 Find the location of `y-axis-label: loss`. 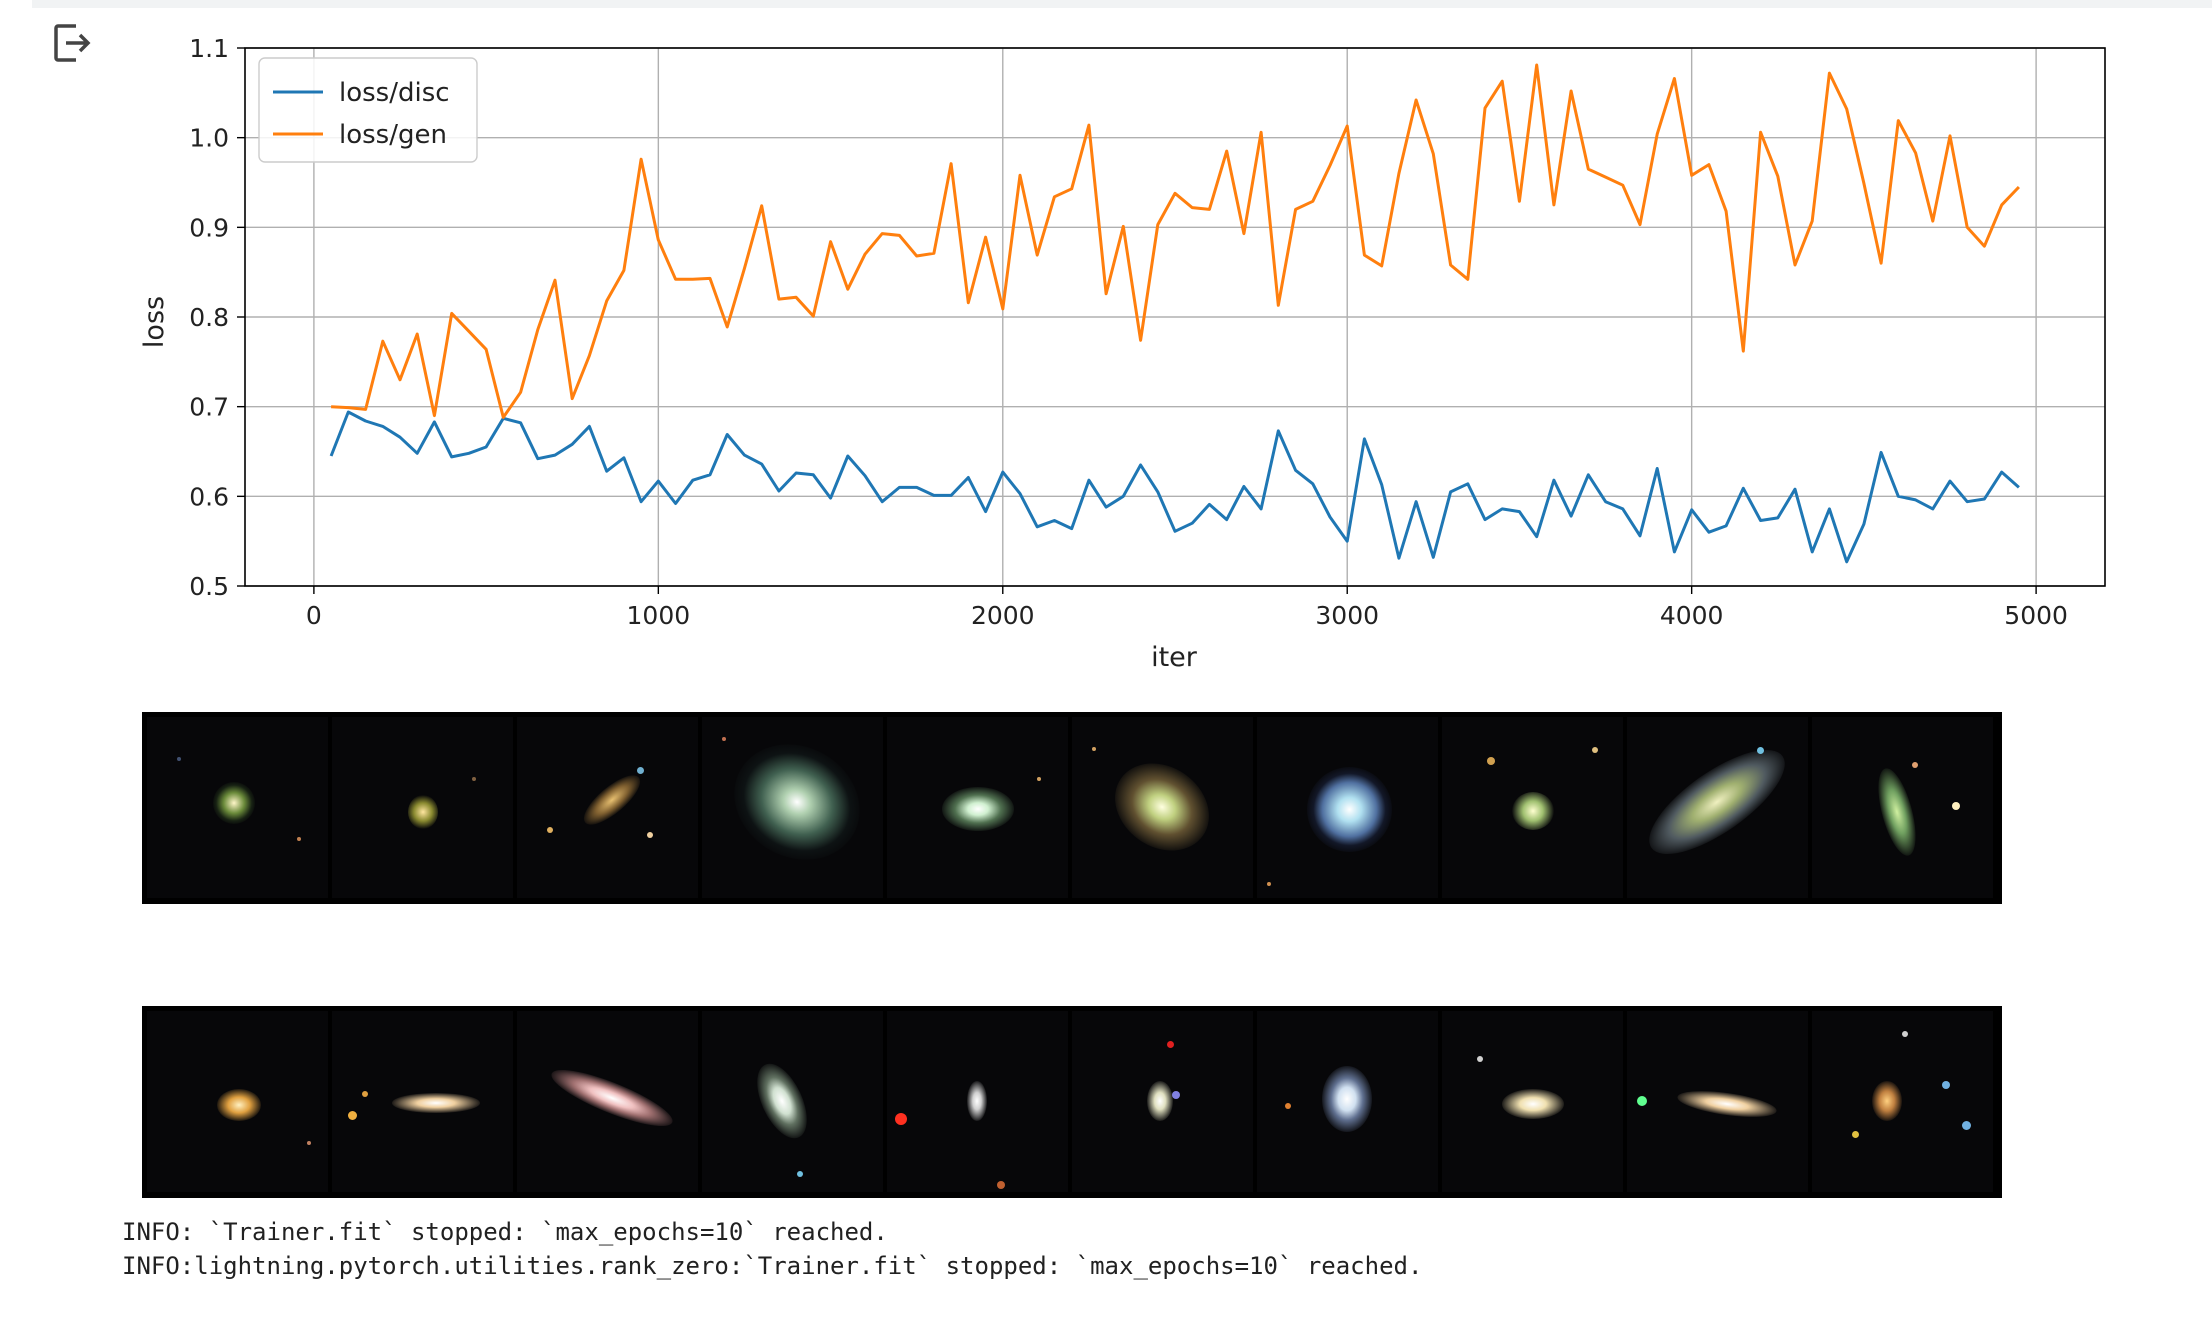

y-axis-label: loss is located at coordinates (154, 322).